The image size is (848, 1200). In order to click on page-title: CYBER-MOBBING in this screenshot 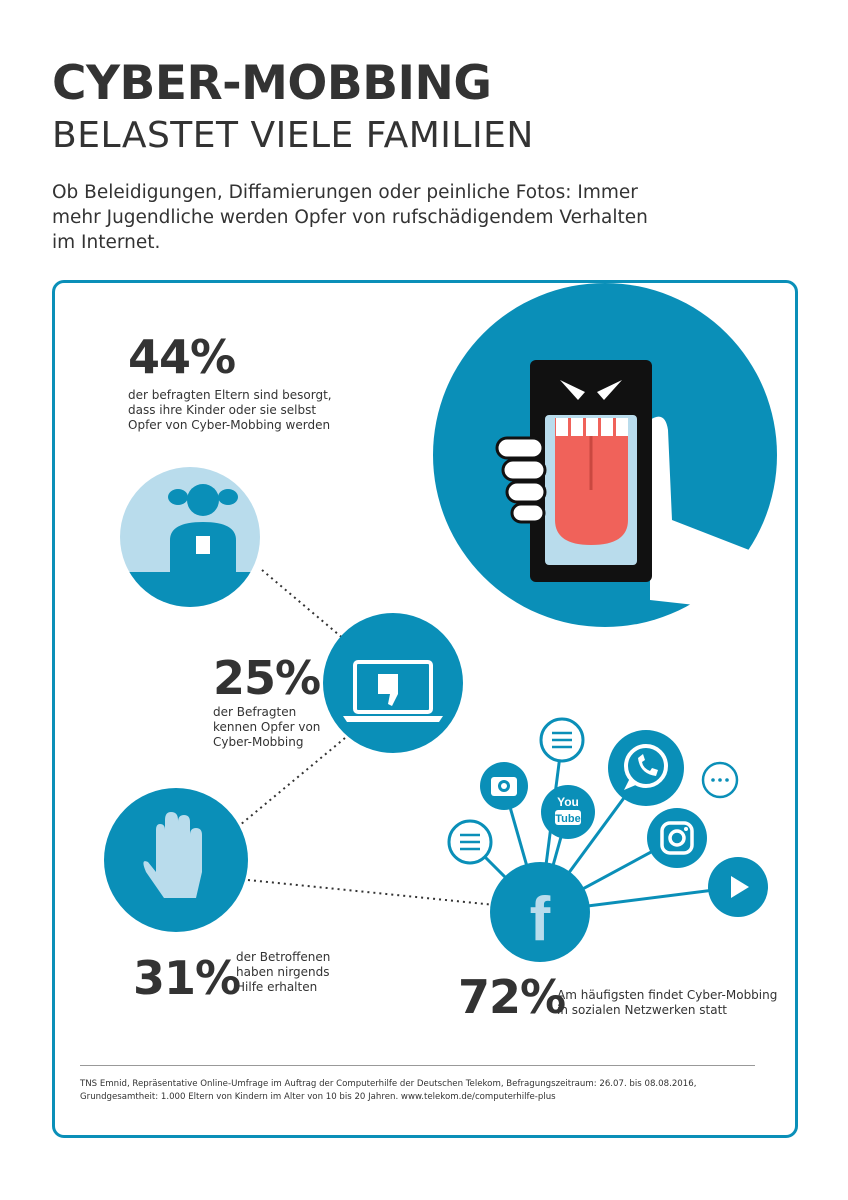, I will do `click(272, 83)`.